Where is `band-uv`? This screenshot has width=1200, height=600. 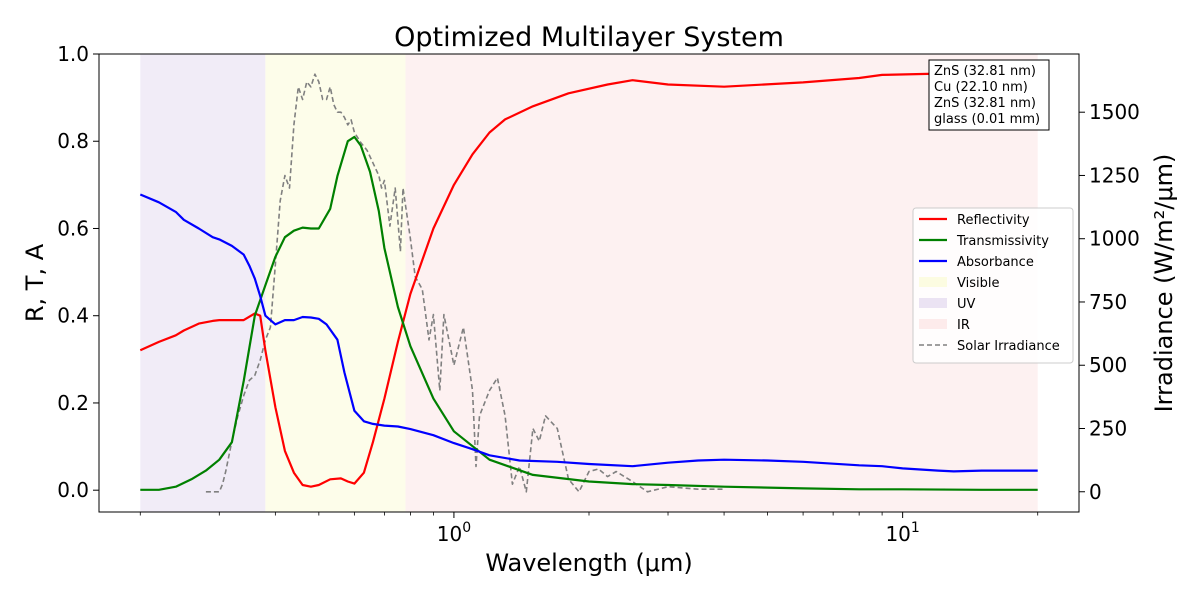 band-uv is located at coordinates (203, 283).